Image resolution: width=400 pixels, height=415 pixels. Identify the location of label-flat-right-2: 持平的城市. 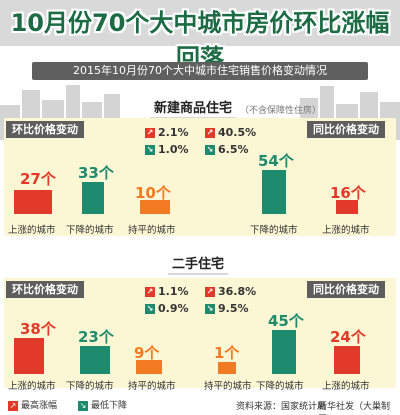
(228, 386).